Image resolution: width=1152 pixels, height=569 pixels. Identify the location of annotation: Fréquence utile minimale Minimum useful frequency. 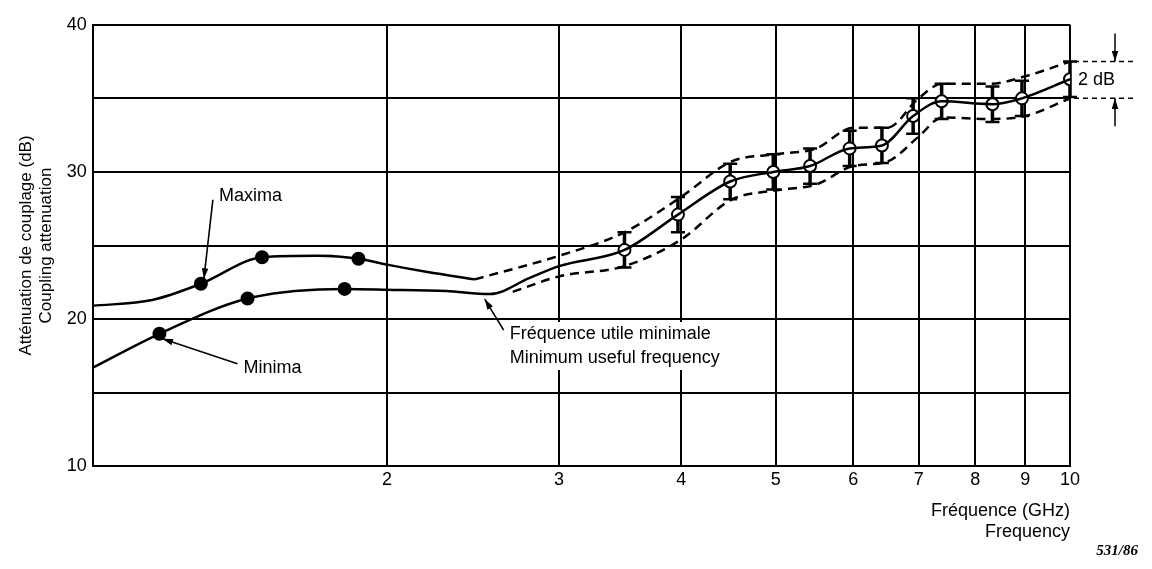
(614, 345).